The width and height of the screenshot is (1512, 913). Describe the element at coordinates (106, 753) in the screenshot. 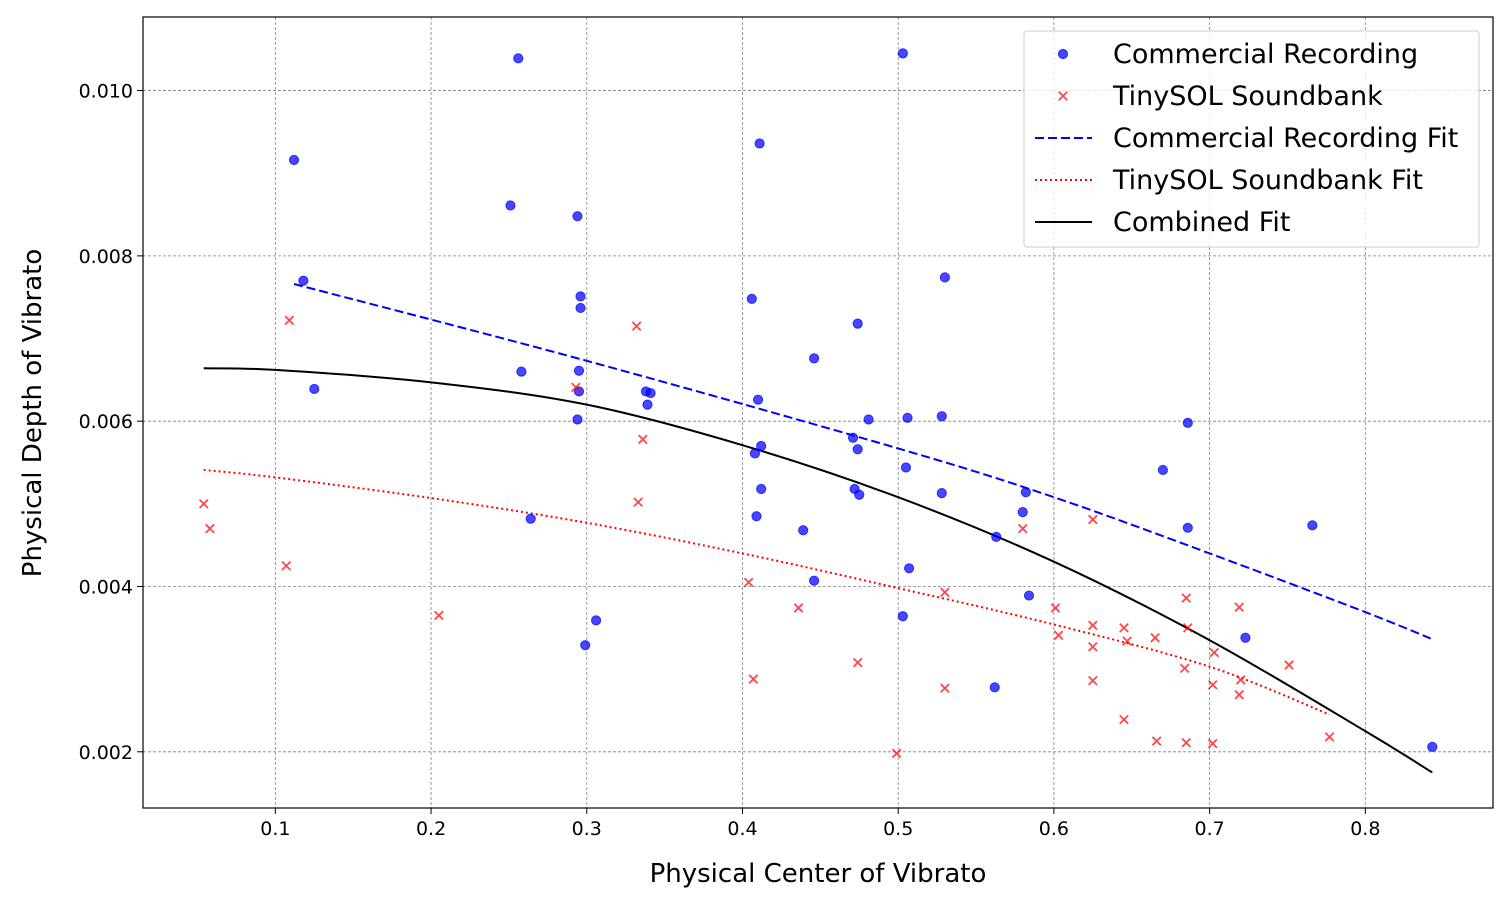

I see `y-tick-label: 0.002` at that location.